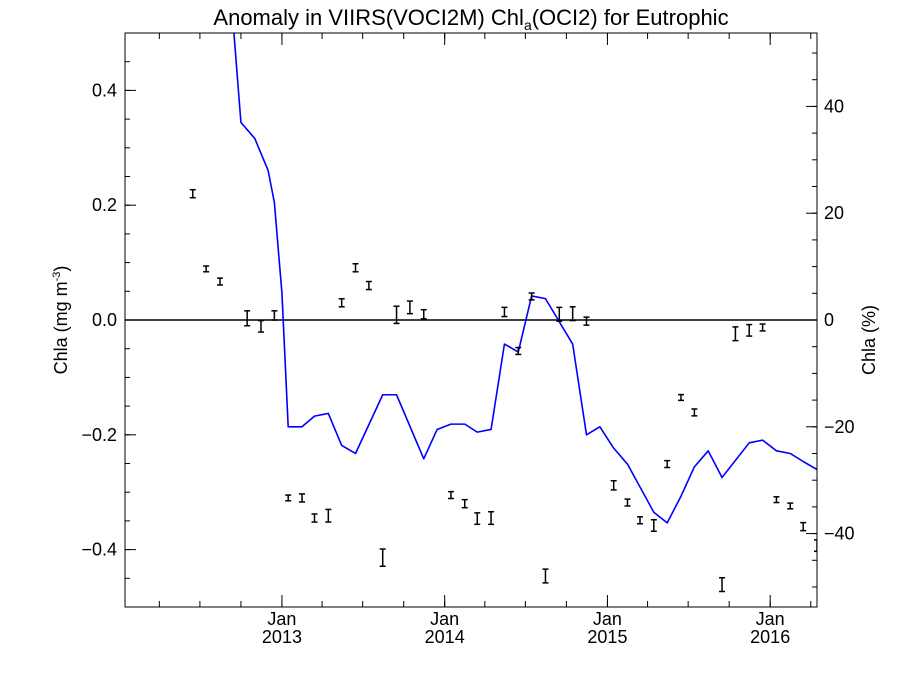  What do you see at coordinates (839, 534) in the screenshot?
I see `right-tick-label: −40` at bounding box center [839, 534].